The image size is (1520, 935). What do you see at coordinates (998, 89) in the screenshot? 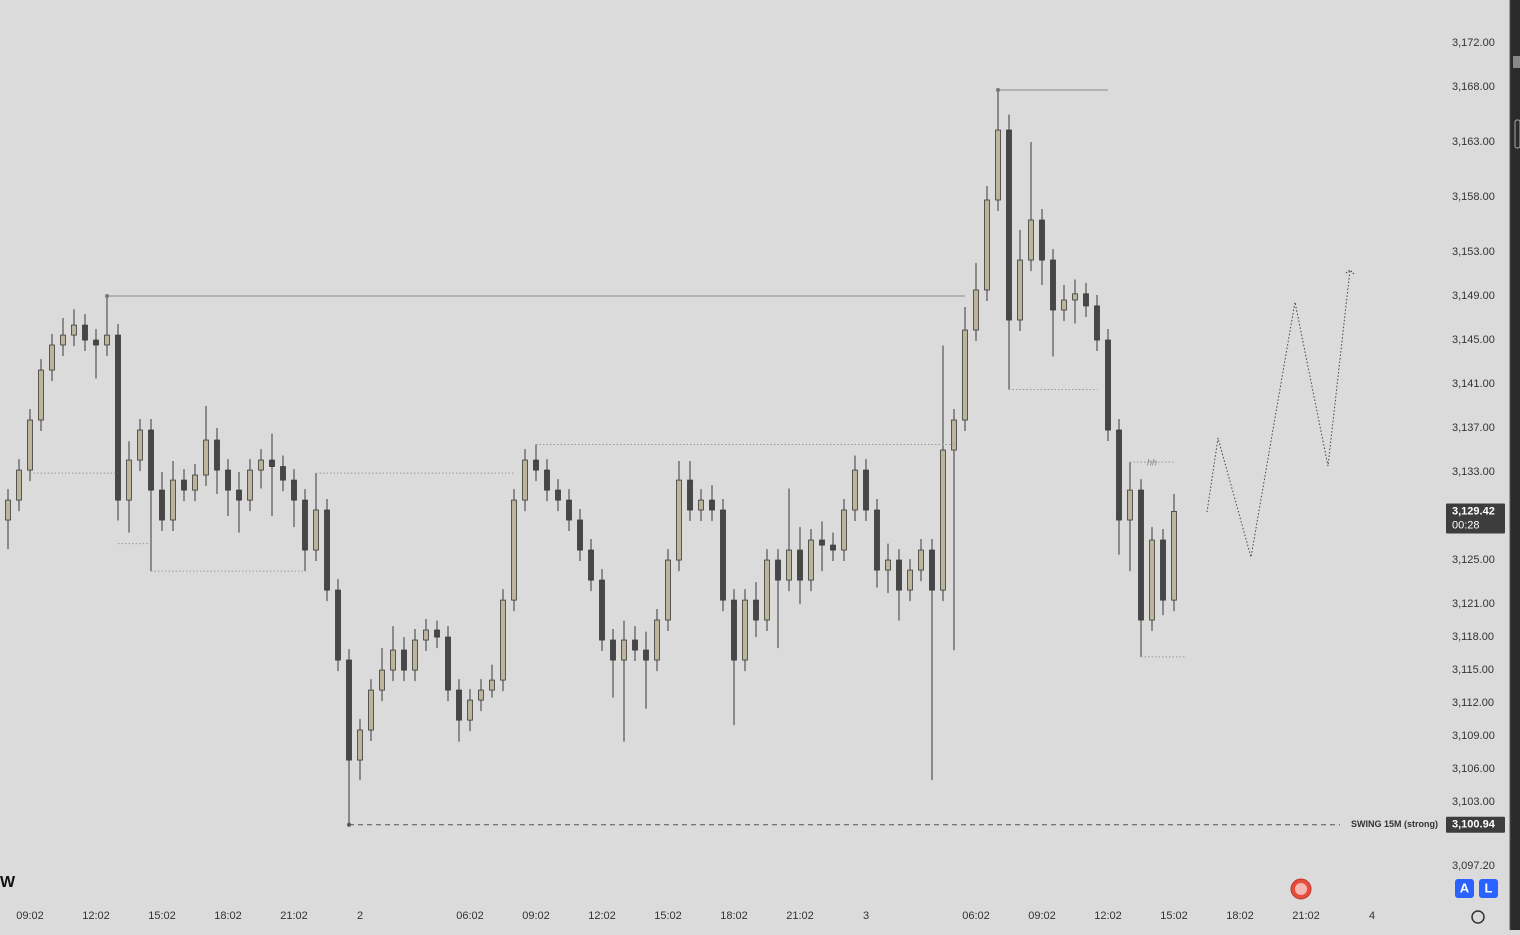
I see `level-anchor` at bounding box center [998, 89].